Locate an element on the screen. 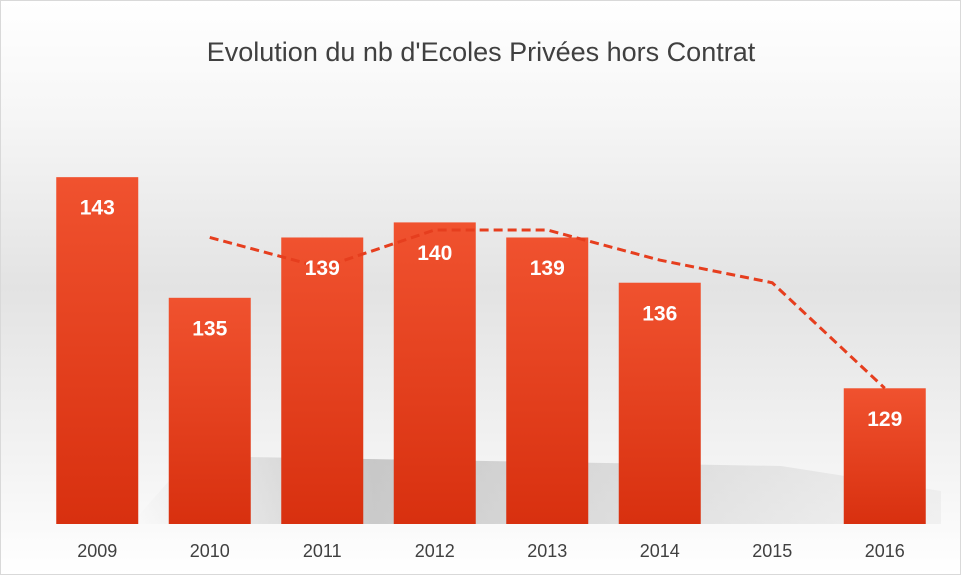 This screenshot has width=961, height=575. x-tick-label: 2014 is located at coordinates (660, 551).